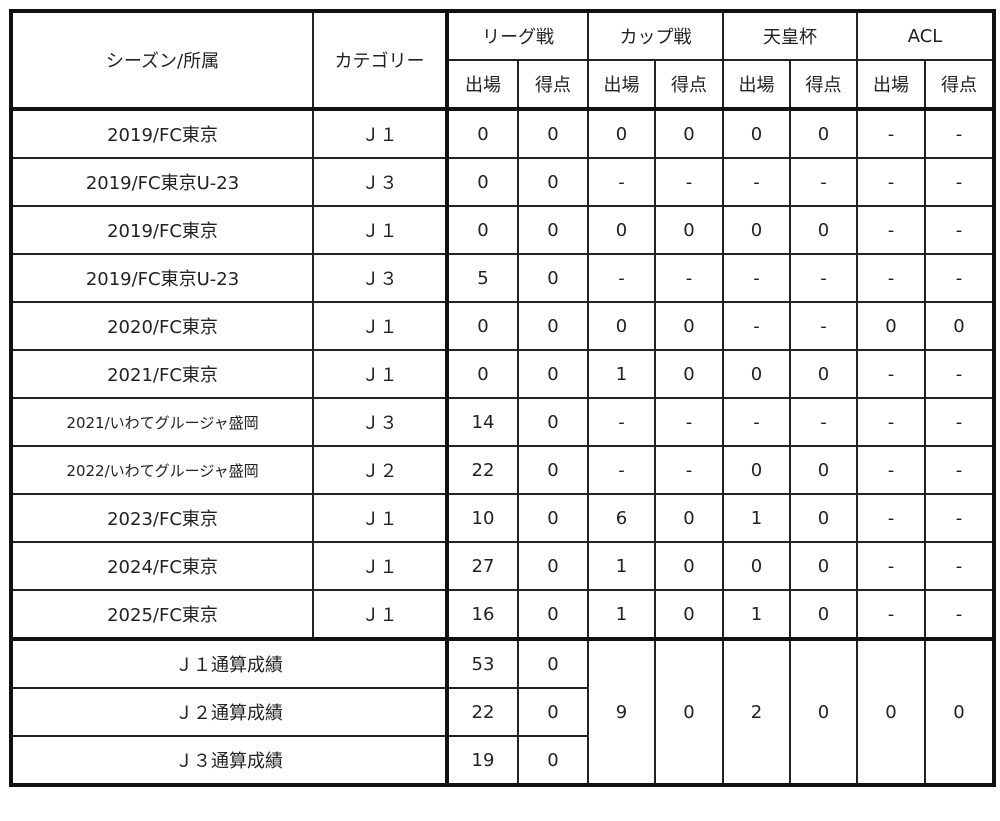 The width and height of the screenshot is (1000, 821). I want to click on stat-cell: 27, so click(482, 566).